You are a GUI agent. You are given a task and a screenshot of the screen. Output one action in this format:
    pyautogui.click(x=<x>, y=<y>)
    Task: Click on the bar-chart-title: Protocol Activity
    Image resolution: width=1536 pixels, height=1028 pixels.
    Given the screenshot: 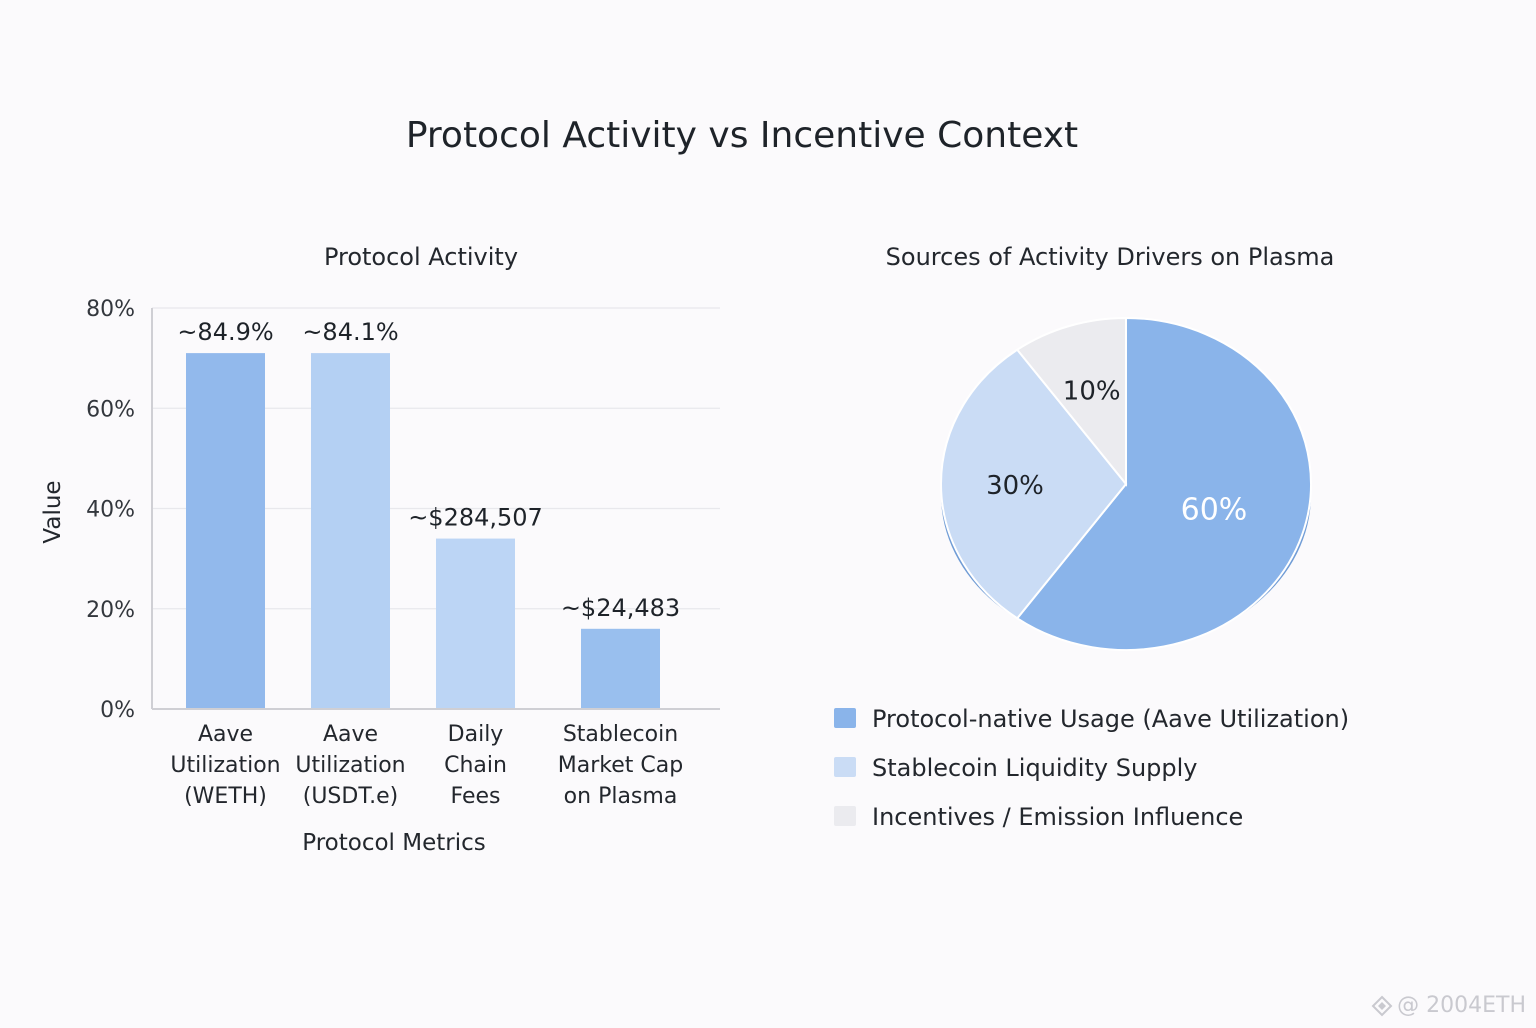 What is the action you would take?
    pyautogui.click(x=421, y=257)
    